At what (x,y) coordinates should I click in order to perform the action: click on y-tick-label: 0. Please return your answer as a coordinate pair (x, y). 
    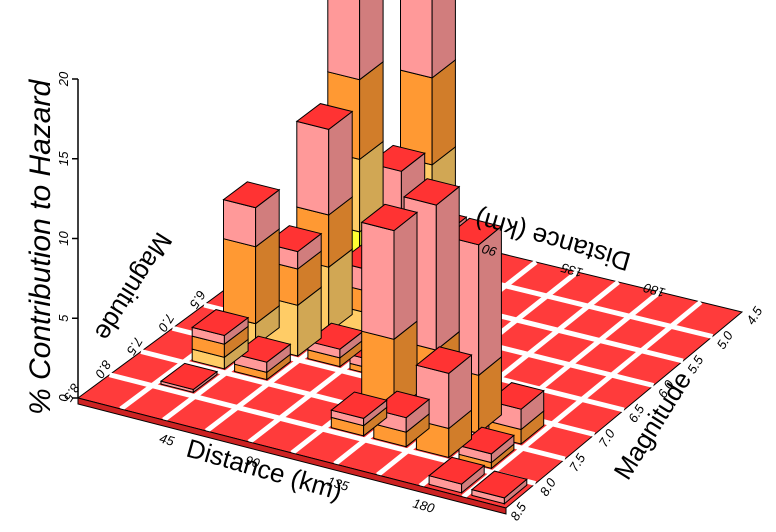
    Looking at the image, I should click on (63, 398).